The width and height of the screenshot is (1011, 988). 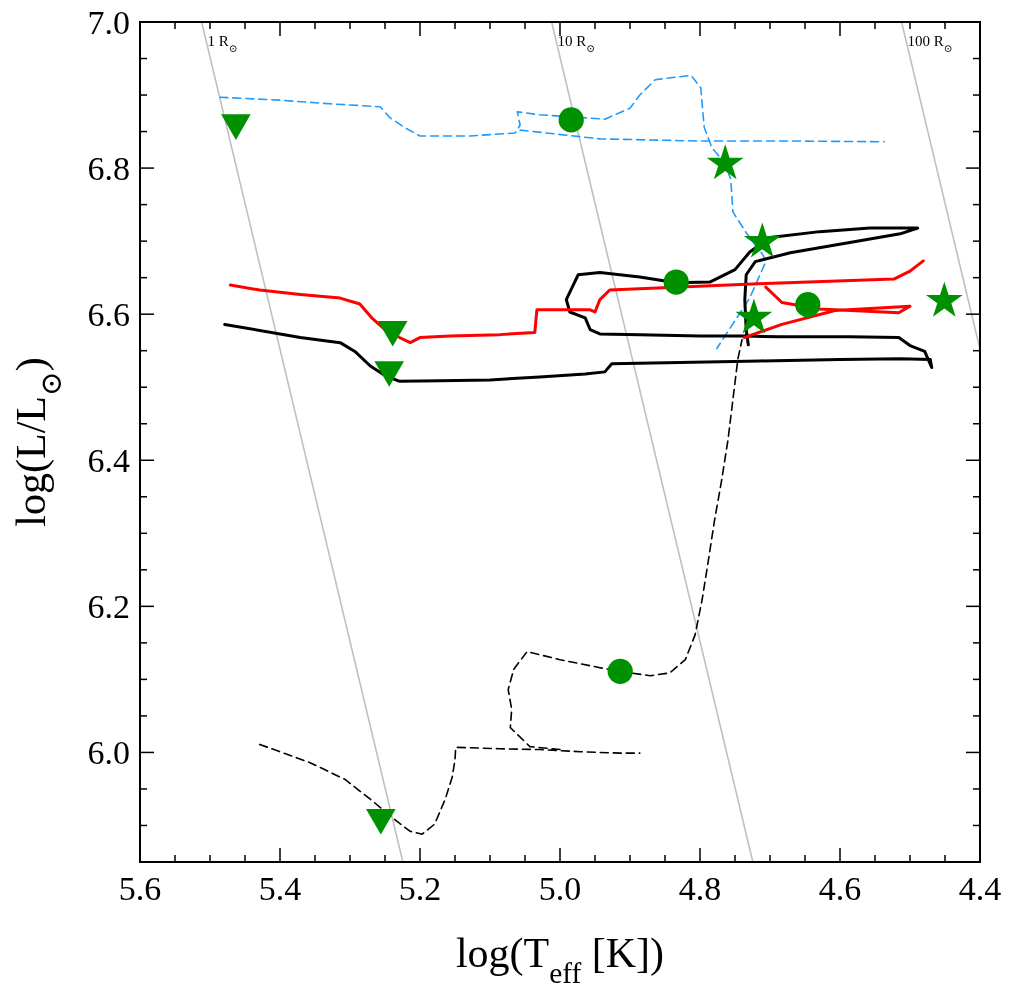 I want to click on y-tick-label: 6.6, so click(x=108, y=315).